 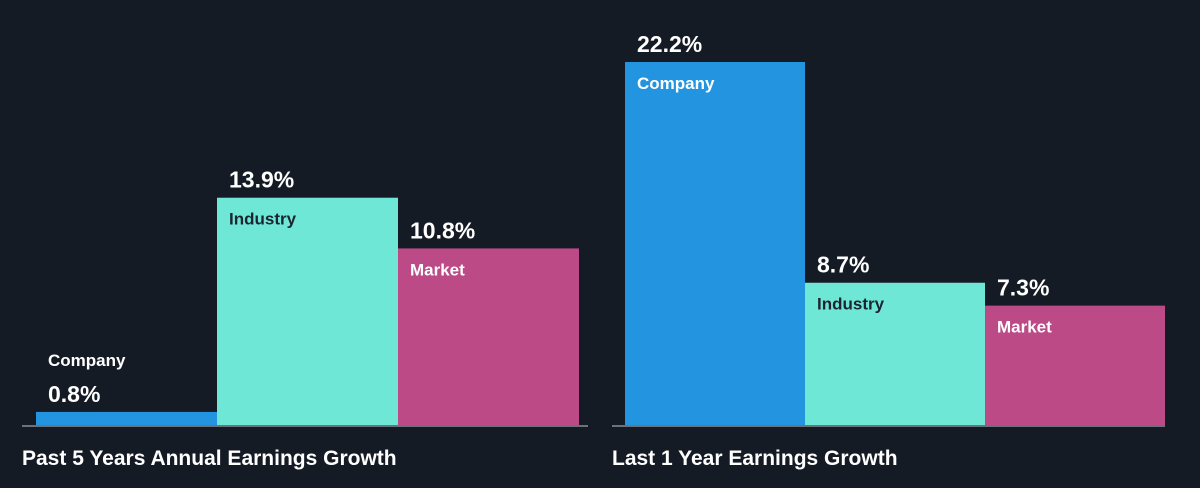 What do you see at coordinates (442, 230) in the screenshot?
I see `value-label-market: 10.8%` at bounding box center [442, 230].